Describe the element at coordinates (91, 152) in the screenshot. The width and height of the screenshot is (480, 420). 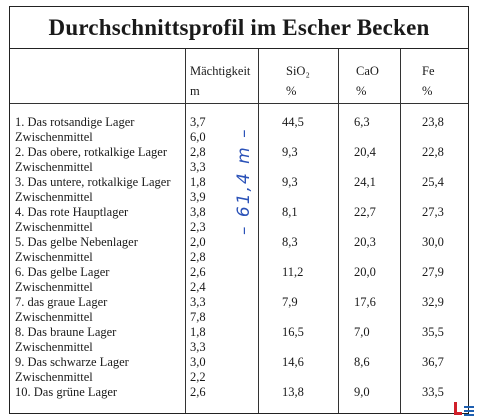
I see `layer-name: 2. Das obere, rotkalkige Lager` at that location.